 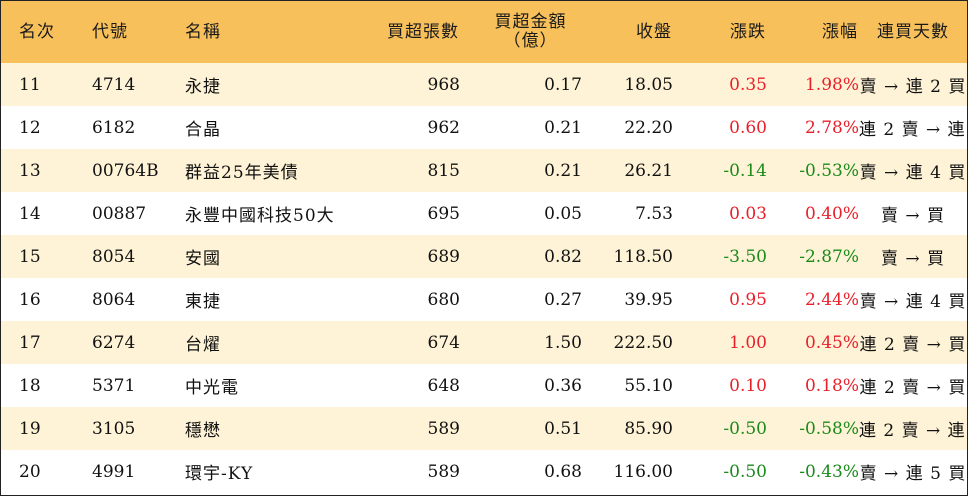 What do you see at coordinates (114, 428) in the screenshot?
I see `cell-code: 3105` at bounding box center [114, 428].